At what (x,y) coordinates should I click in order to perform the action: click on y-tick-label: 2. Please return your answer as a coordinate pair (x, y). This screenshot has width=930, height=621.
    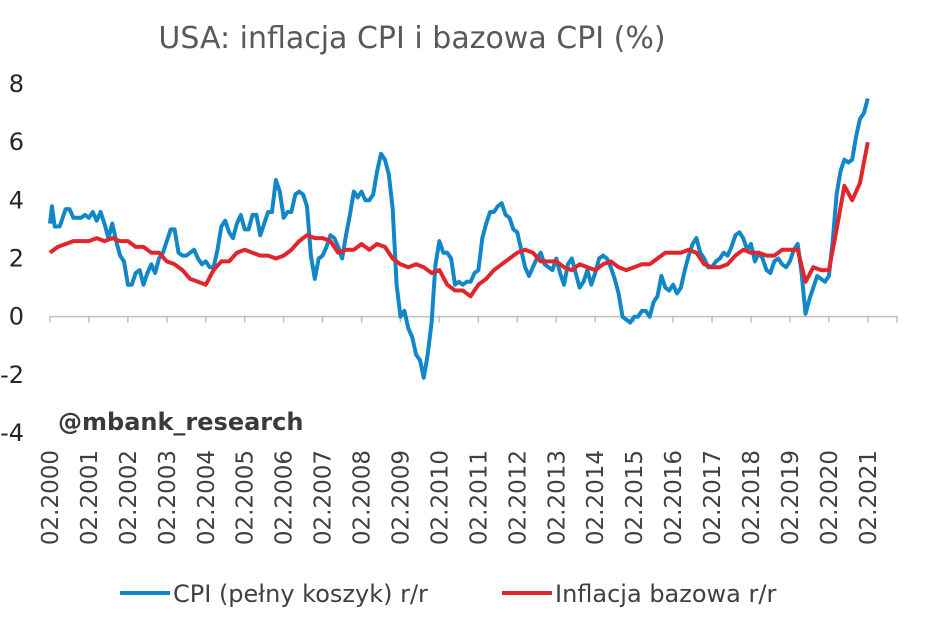
    Looking at the image, I should click on (16, 259).